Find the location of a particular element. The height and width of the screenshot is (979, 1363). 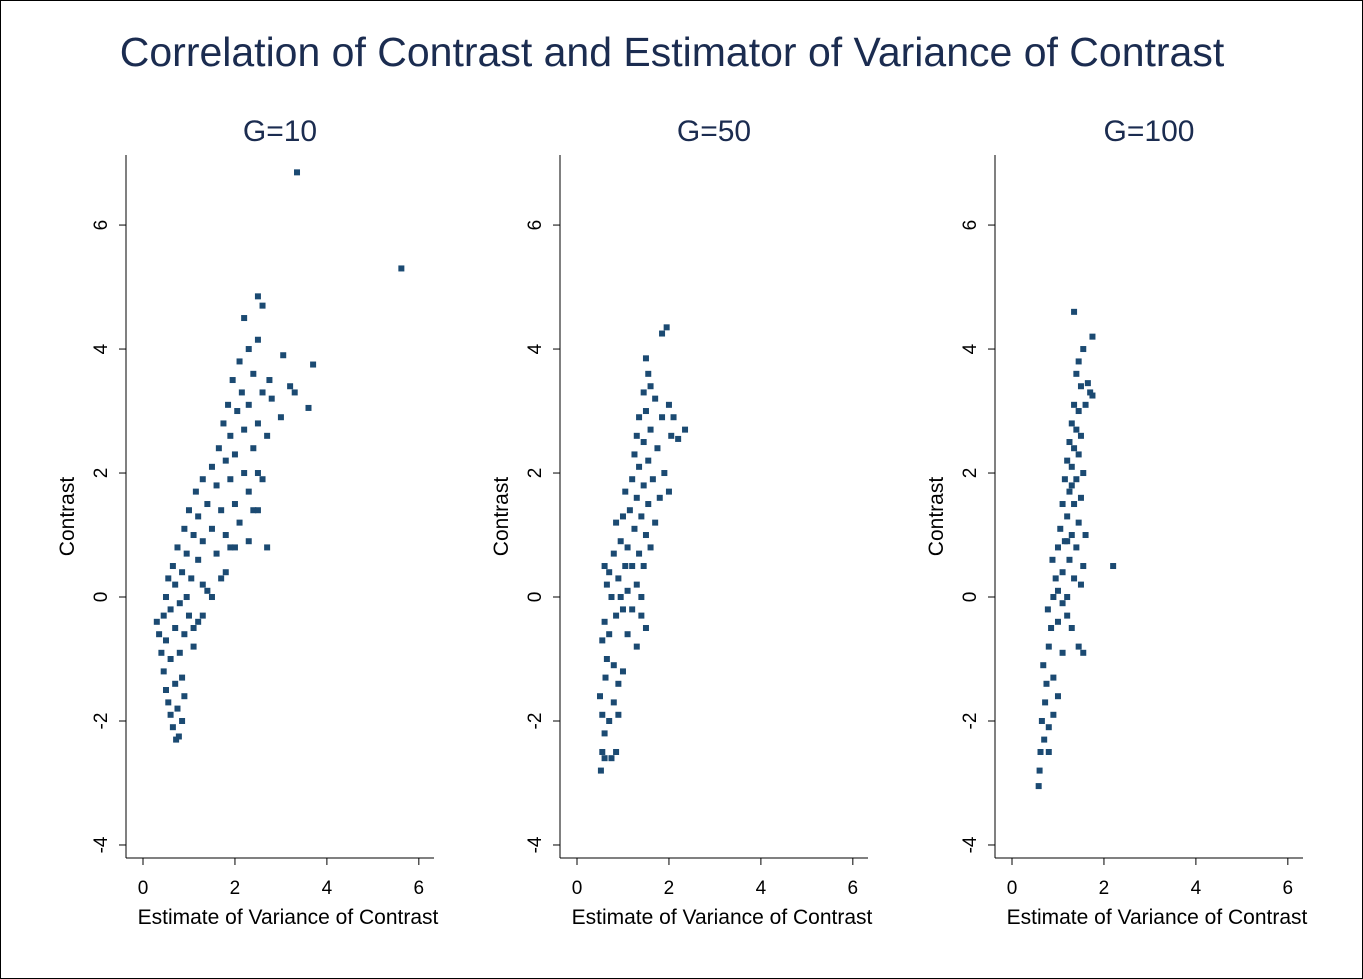

x-tick-label: 2 is located at coordinates (1104, 888).